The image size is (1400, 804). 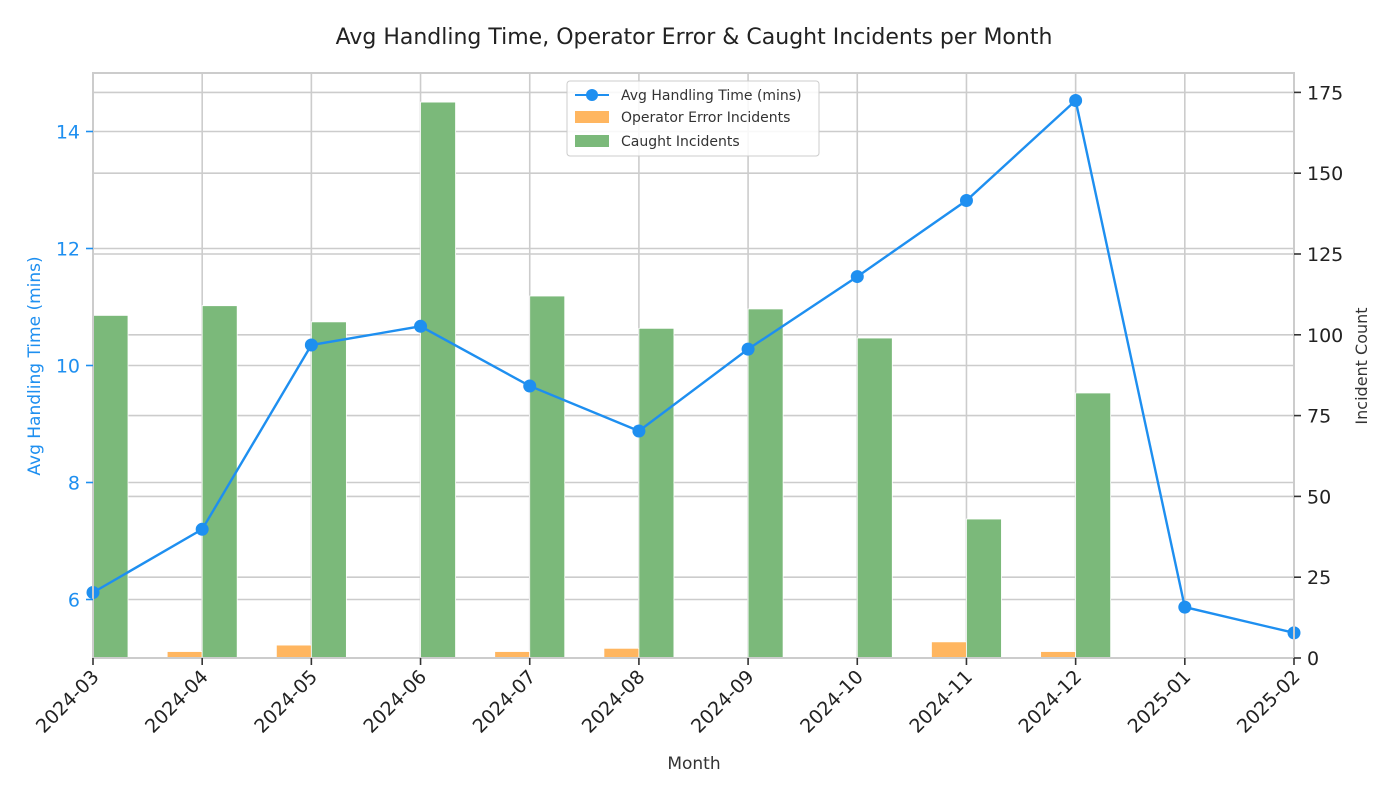 What do you see at coordinates (1361, 365) in the screenshot?
I see `right-axis-label: Incident Count` at bounding box center [1361, 365].